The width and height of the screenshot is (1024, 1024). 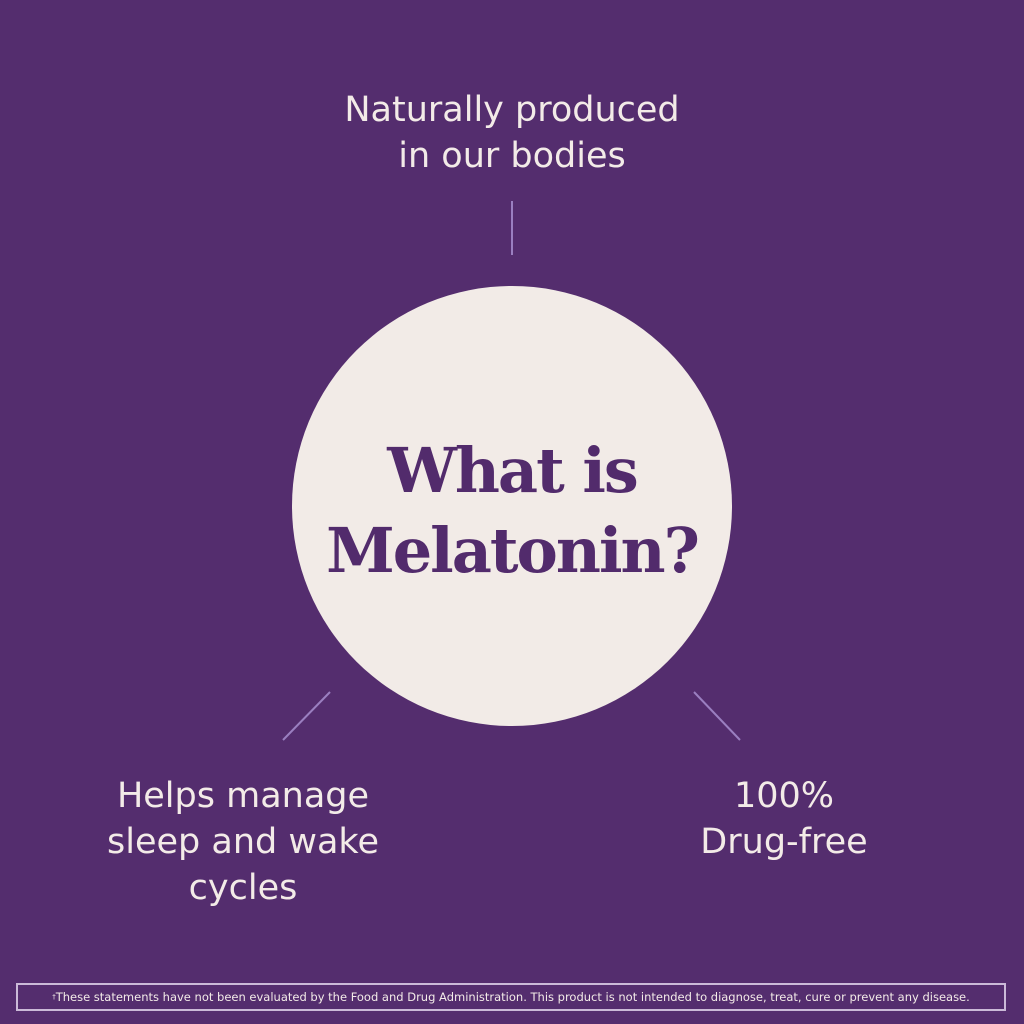 I want to click on page-title: What is Melatonin?, so click(x=513, y=511).